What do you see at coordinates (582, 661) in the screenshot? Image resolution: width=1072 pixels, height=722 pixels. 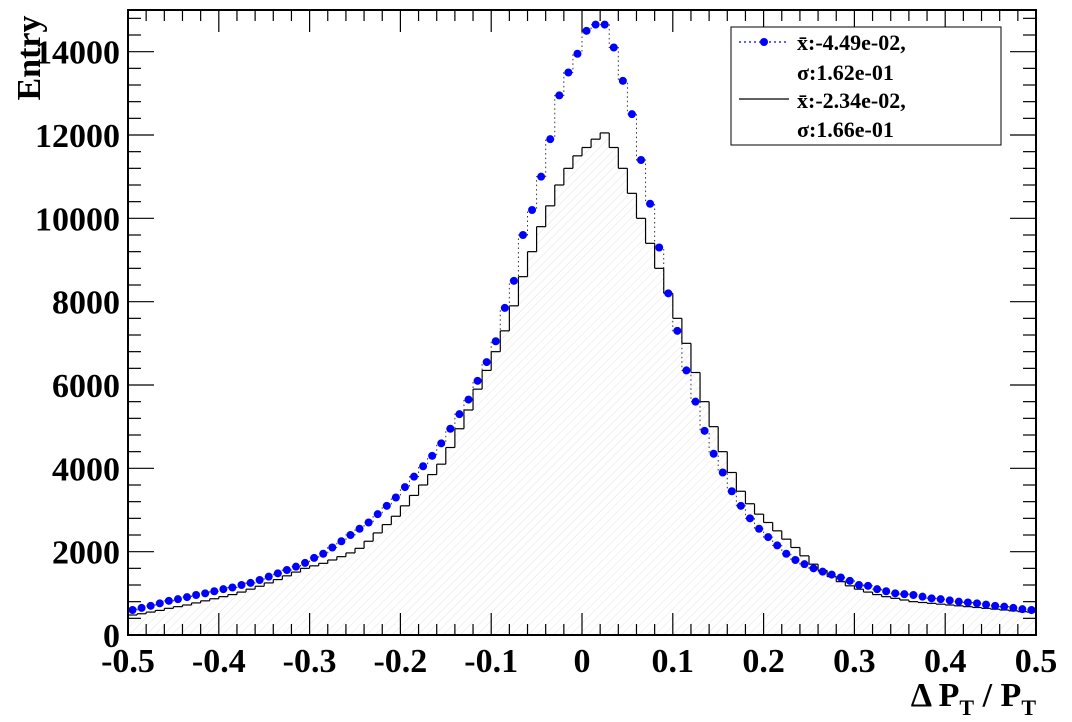 I see `x-tick-label: 0` at bounding box center [582, 661].